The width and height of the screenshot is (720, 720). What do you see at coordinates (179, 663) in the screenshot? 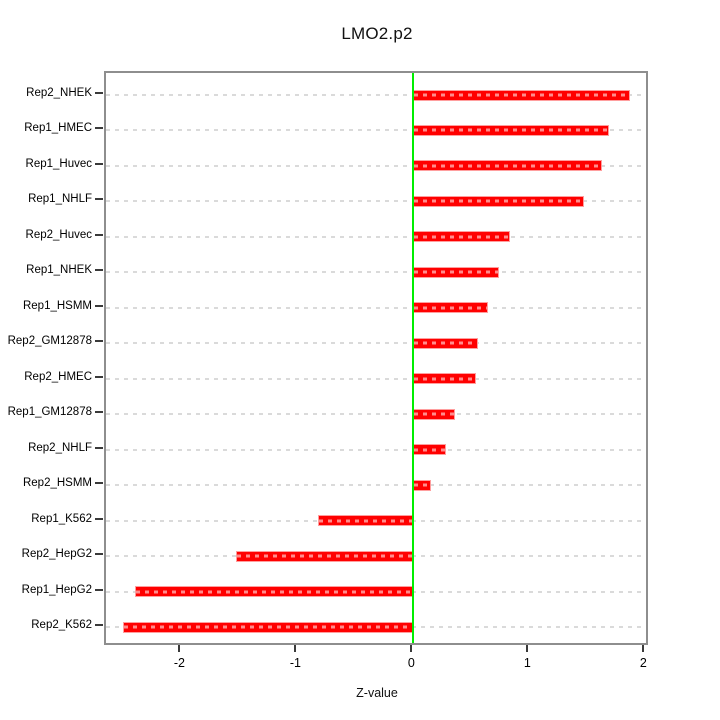
I see `x-tick-label: -2` at bounding box center [179, 663].